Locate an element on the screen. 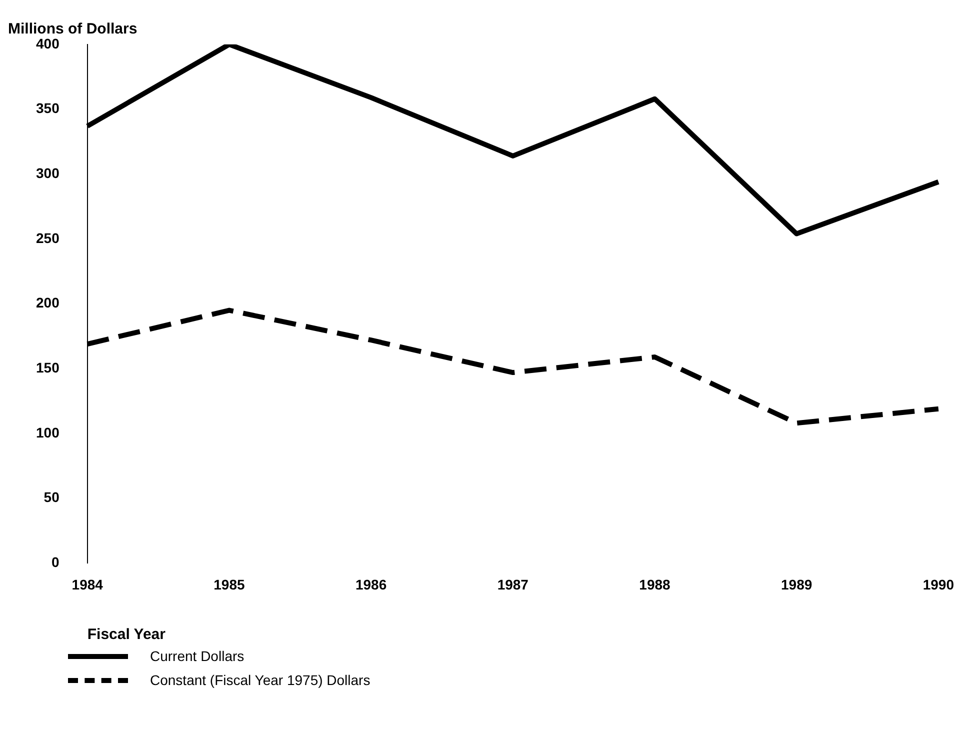 The image size is (977, 751). x-tick-label: 1990 is located at coordinates (938, 584).